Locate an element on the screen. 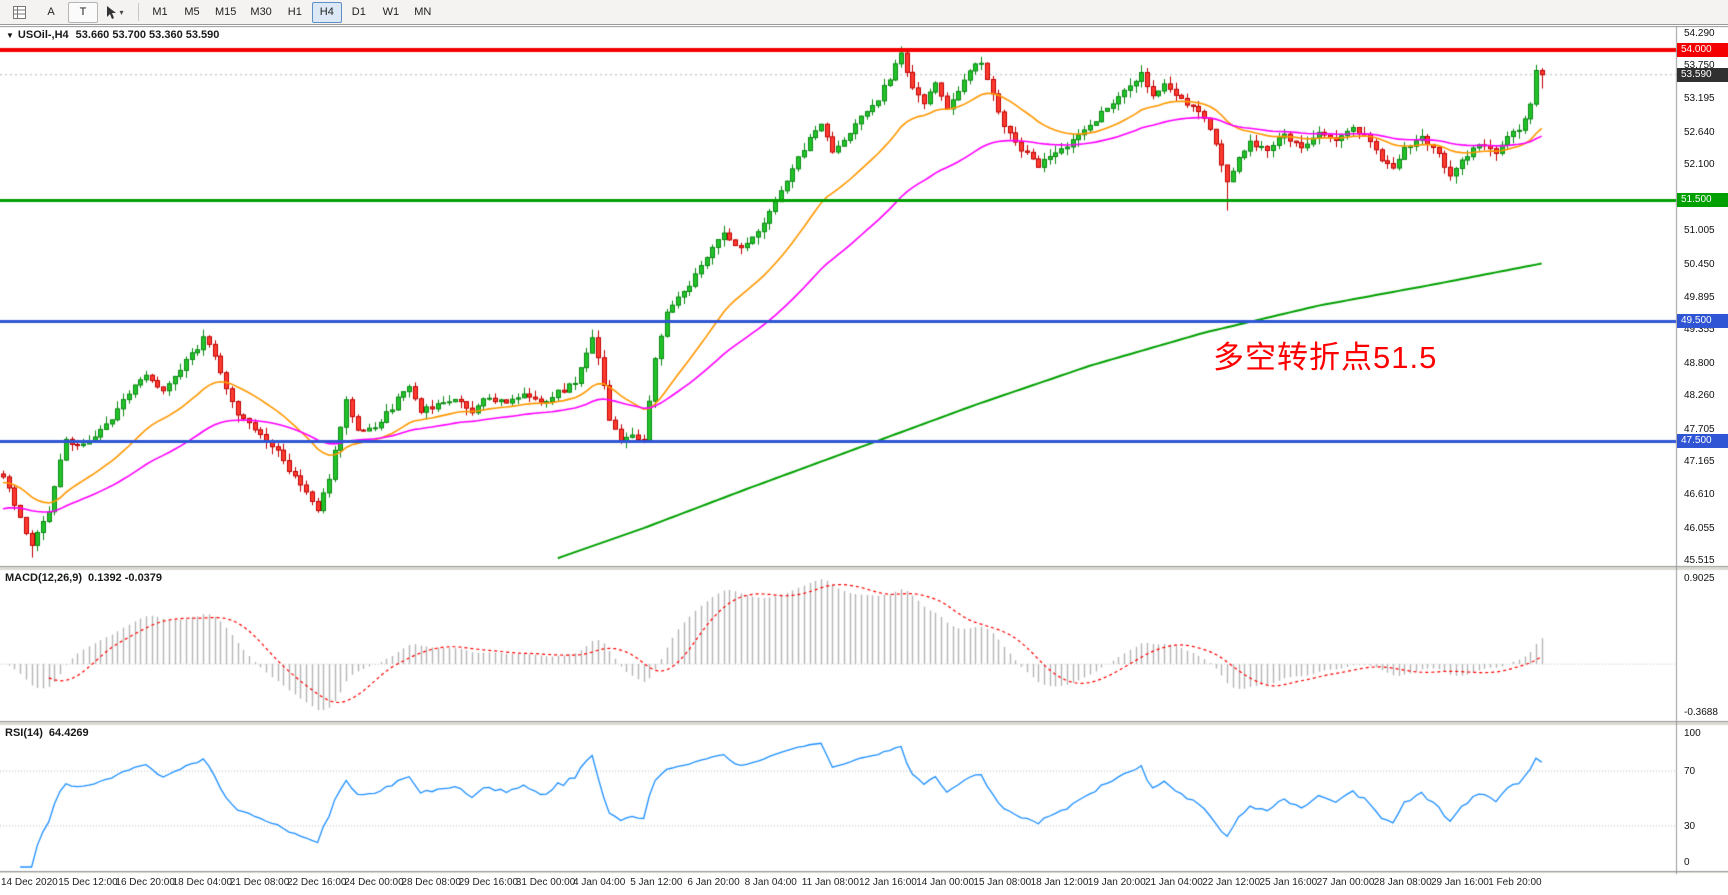  price-axis-label: 51.005 is located at coordinates (1699, 231).